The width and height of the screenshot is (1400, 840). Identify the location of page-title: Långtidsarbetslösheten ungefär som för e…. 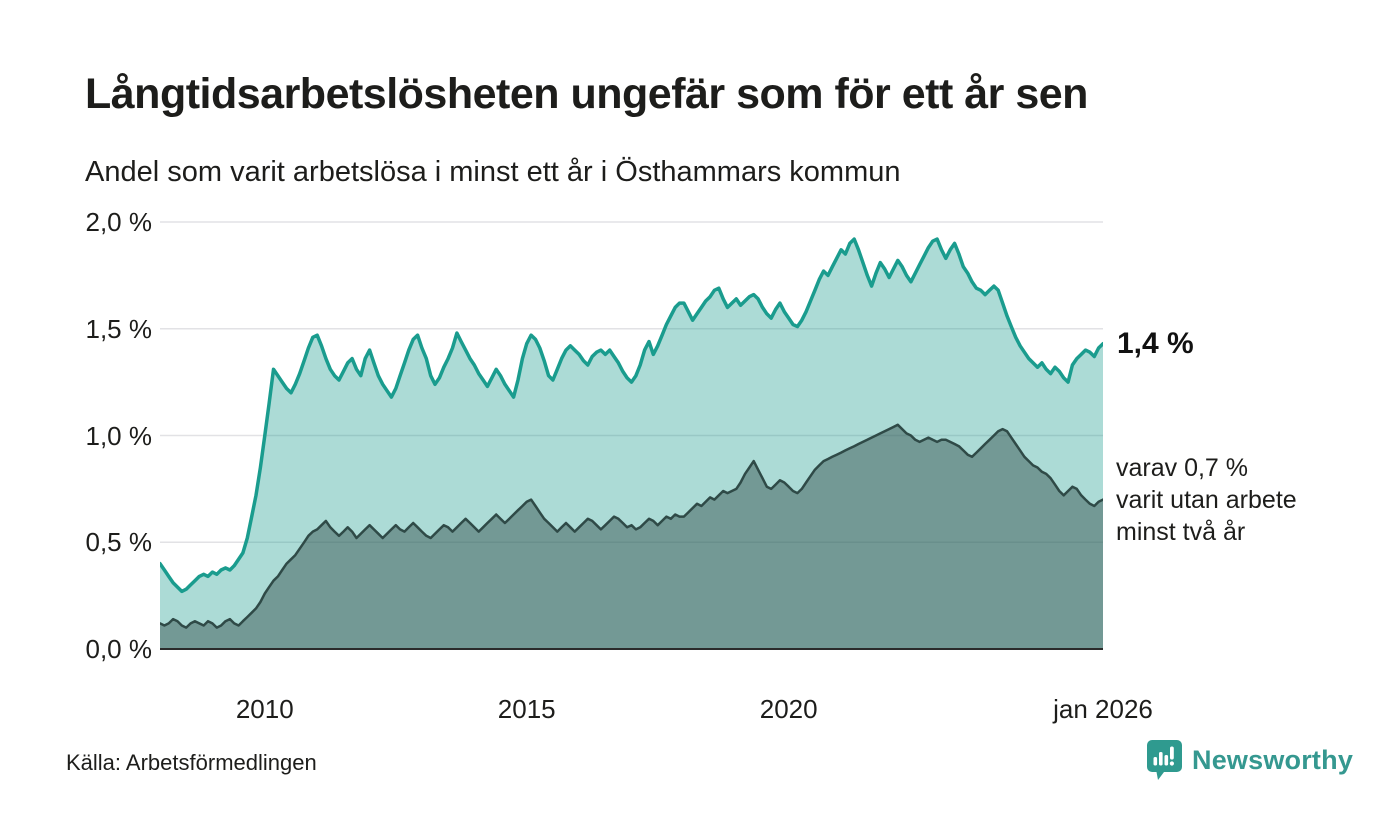
(586, 94).